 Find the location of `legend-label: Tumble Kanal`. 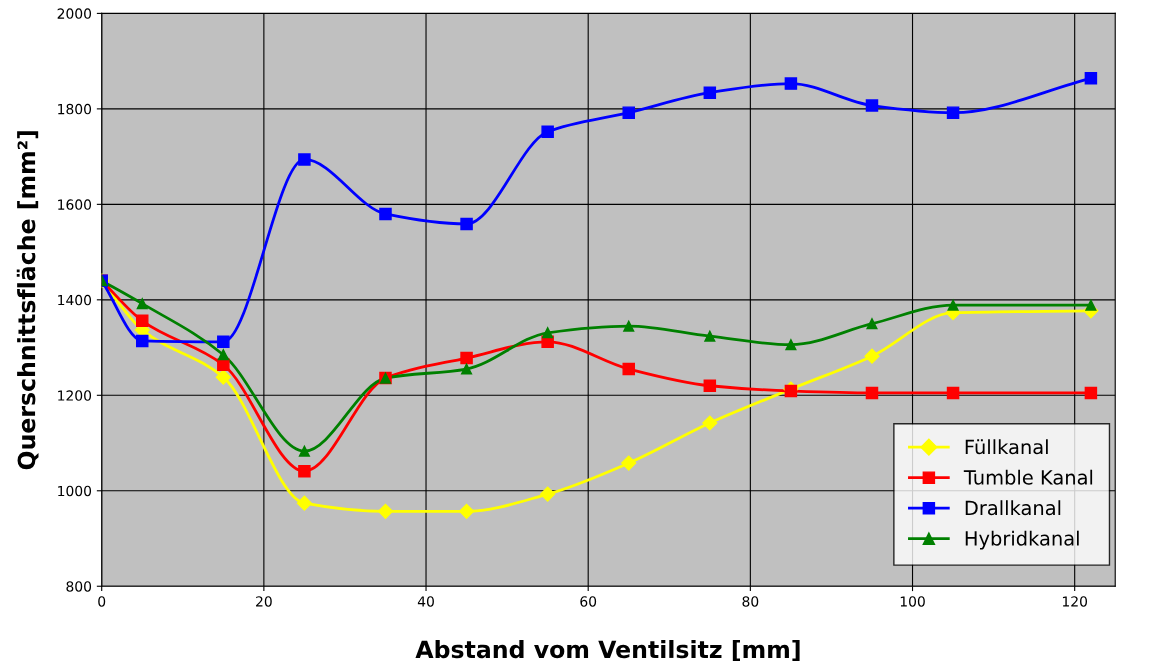

legend-label: Tumble Kanal is located at coordinates (1028, 477).